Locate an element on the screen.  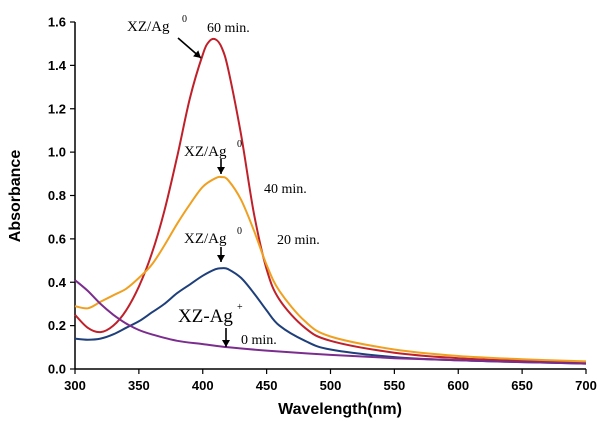
annotation-2: XZ/Ag 0 40 min. is located at coordinates (245, 168).